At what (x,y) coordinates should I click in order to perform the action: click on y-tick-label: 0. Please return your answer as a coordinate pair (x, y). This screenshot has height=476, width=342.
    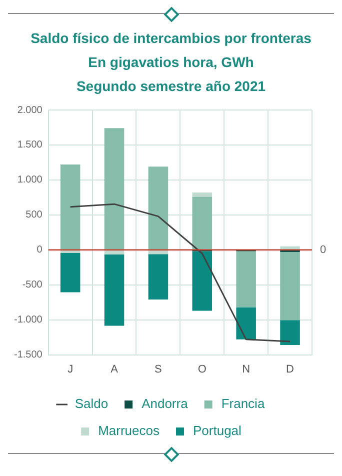
    Looking at the image, I should click on (39, 250).